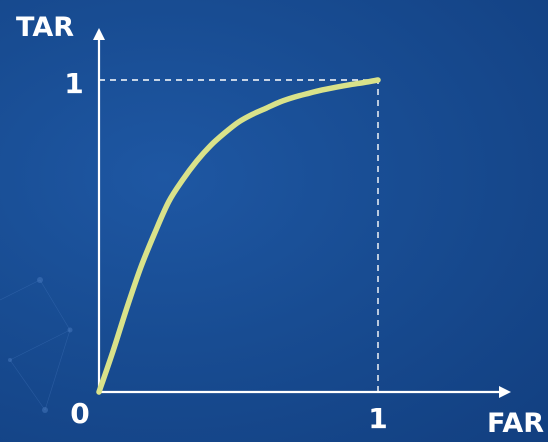 Image resolution: width=548 pixels, height=442 pixels. Describe the element at coordinates (45, 27) in the screenshot. I see `y-axis-label: TAR` at that location.